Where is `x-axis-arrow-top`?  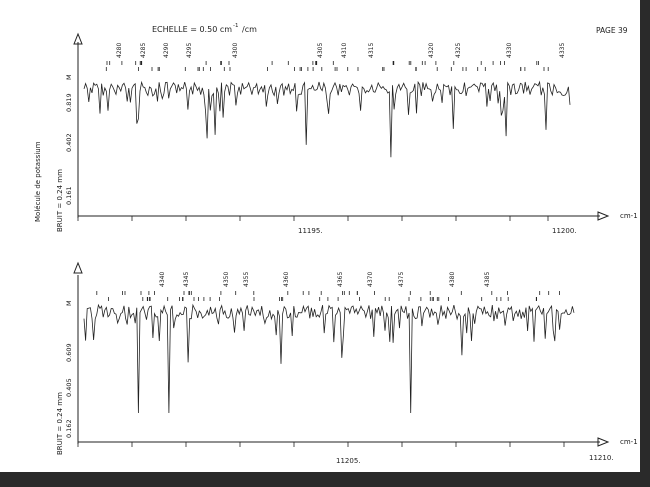
x-axis-arrow-top is located at coordinates (603, 216).